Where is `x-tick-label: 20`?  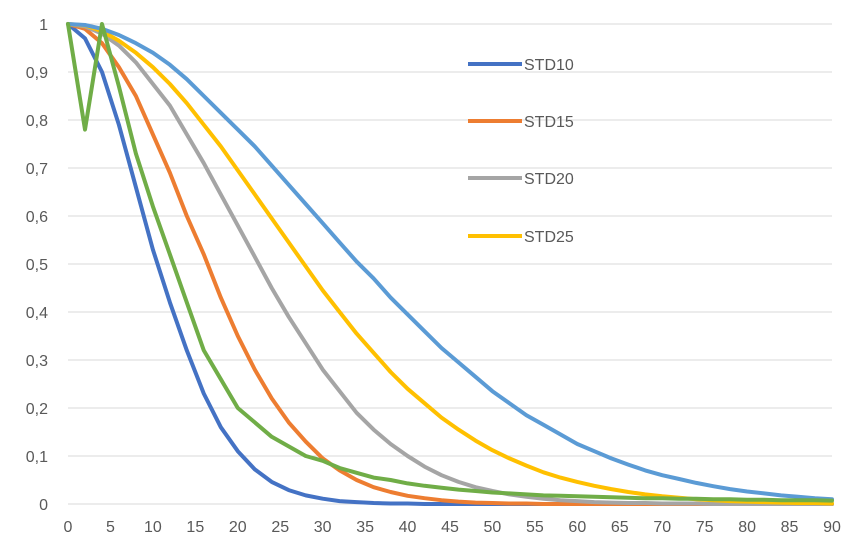
x-tick-label: 20 is located at coordinates (238, 527).